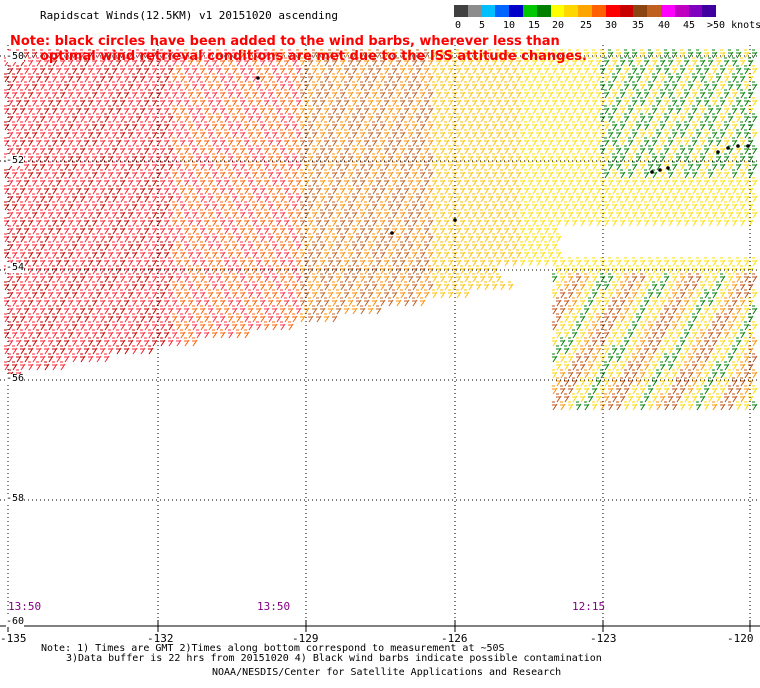 The height and width of the screenshot is (688, 760). Describe the element at coordinates (461, 11) in the screenshot. I see `legend-swatch` at that location.